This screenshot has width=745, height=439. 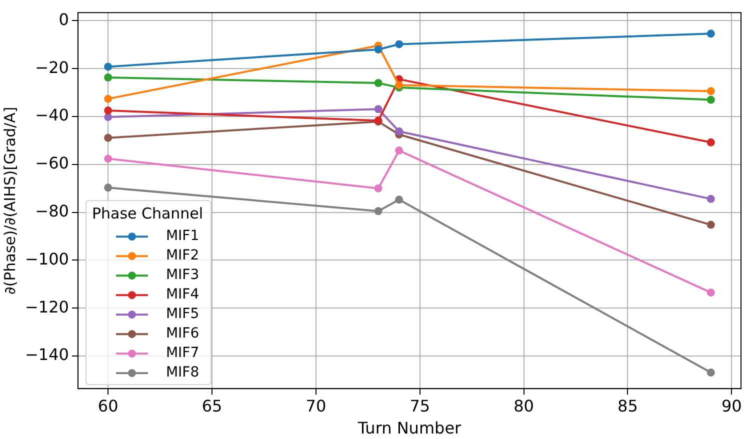 What do you see at coordinates (9, 200) in the screenshot?
I see `y-axis-title: ∂(Phase)/∂(AIHS)[Grad/A]` at bounding box center [9, 200].